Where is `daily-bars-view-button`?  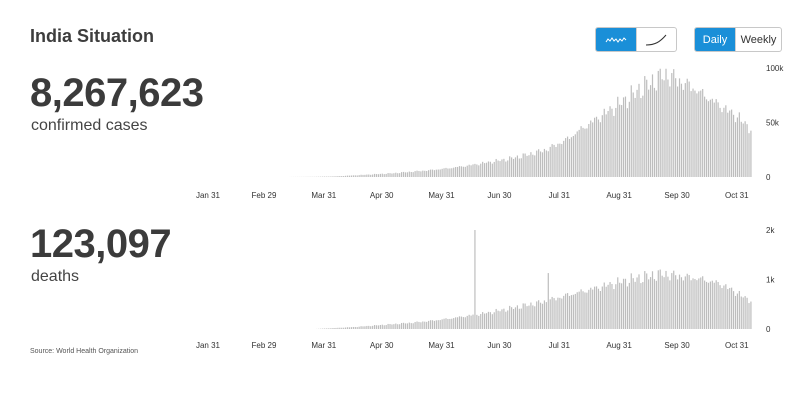
daily-bars-view-button is located at coordinates (616, 39).